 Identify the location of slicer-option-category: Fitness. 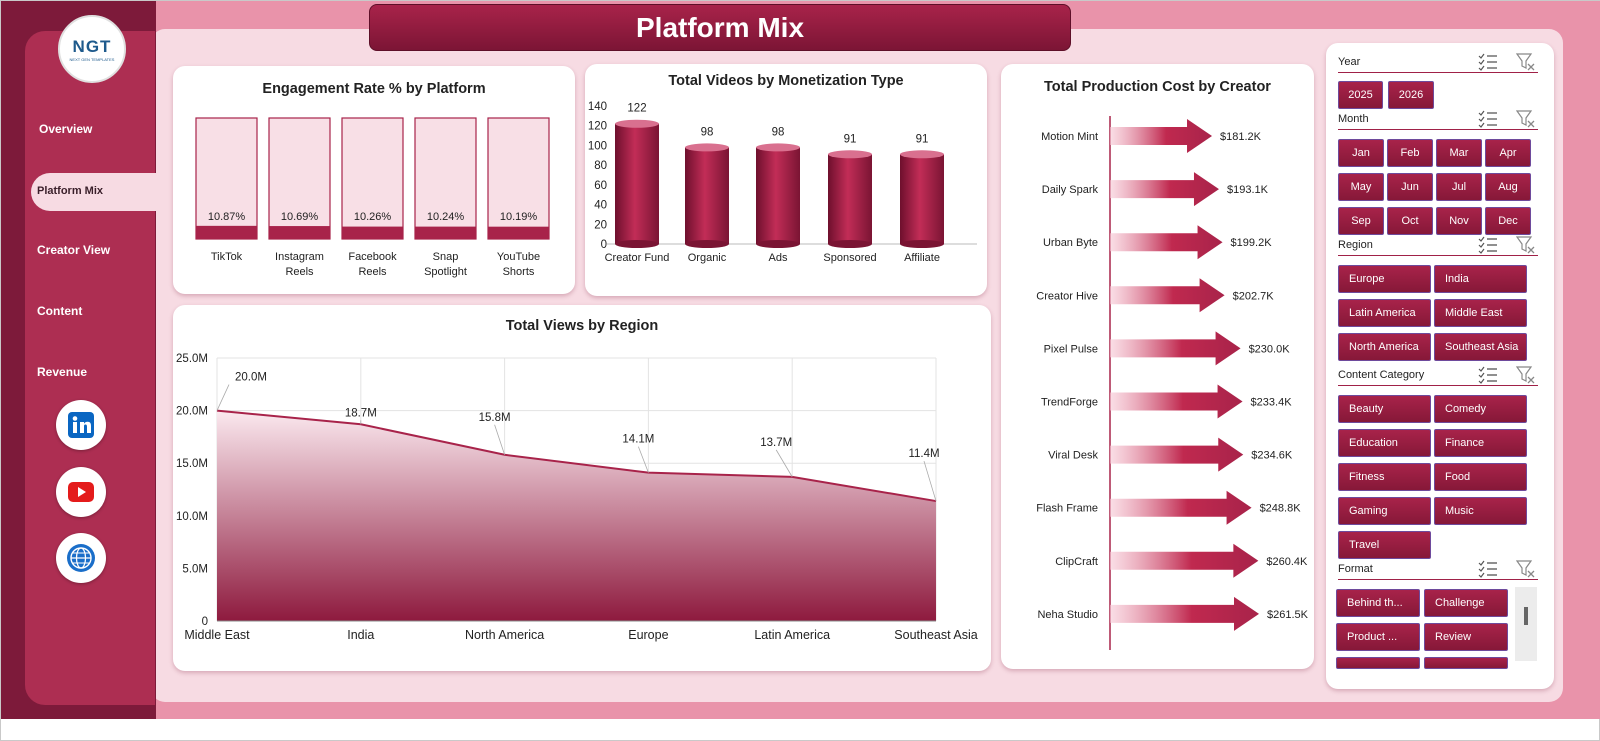
(1384, 477).